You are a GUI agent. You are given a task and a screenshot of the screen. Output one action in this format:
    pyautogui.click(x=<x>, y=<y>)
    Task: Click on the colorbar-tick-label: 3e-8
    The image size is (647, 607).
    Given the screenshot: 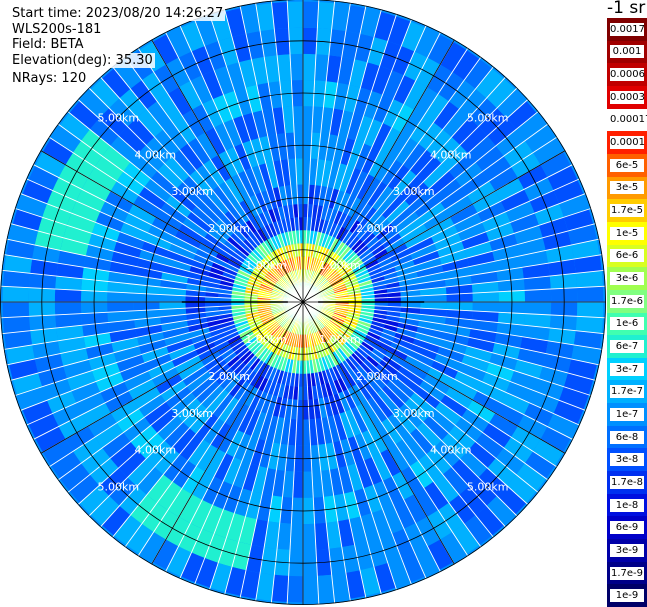 What is the action you would take?
    pyautogui.click(x=627, y=460)
    